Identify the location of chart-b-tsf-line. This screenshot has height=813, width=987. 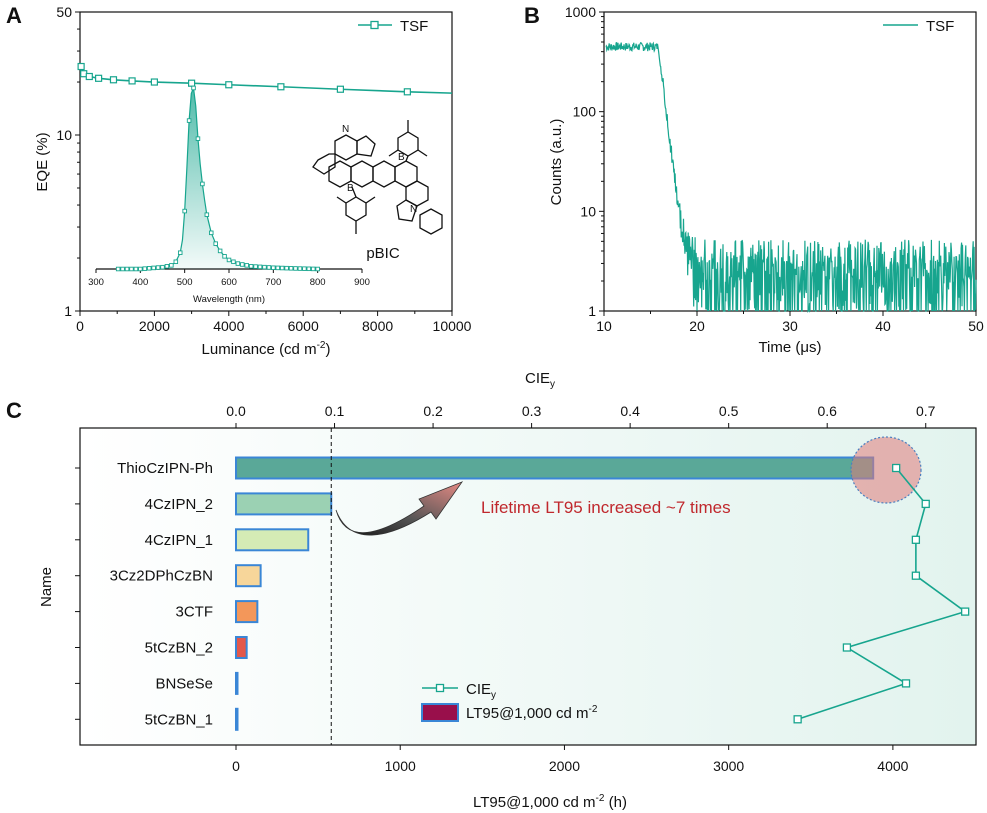
(791, 177).